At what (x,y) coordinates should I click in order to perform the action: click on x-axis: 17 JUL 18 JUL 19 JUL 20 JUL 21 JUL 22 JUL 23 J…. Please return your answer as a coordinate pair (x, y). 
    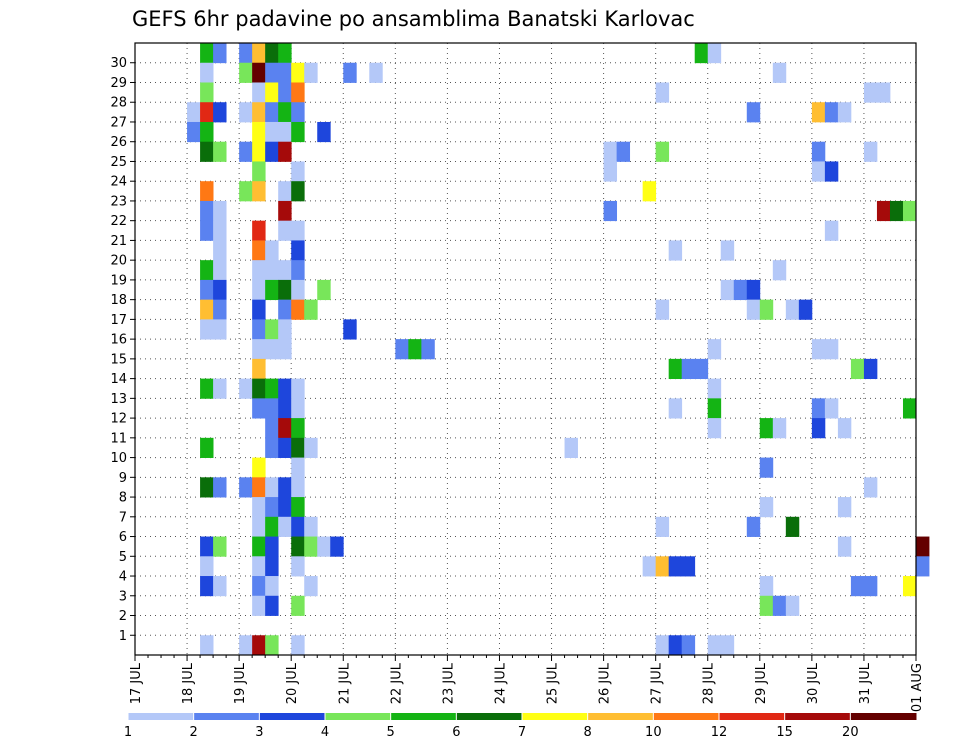
    Looking at the image, I should click on (527, 683).